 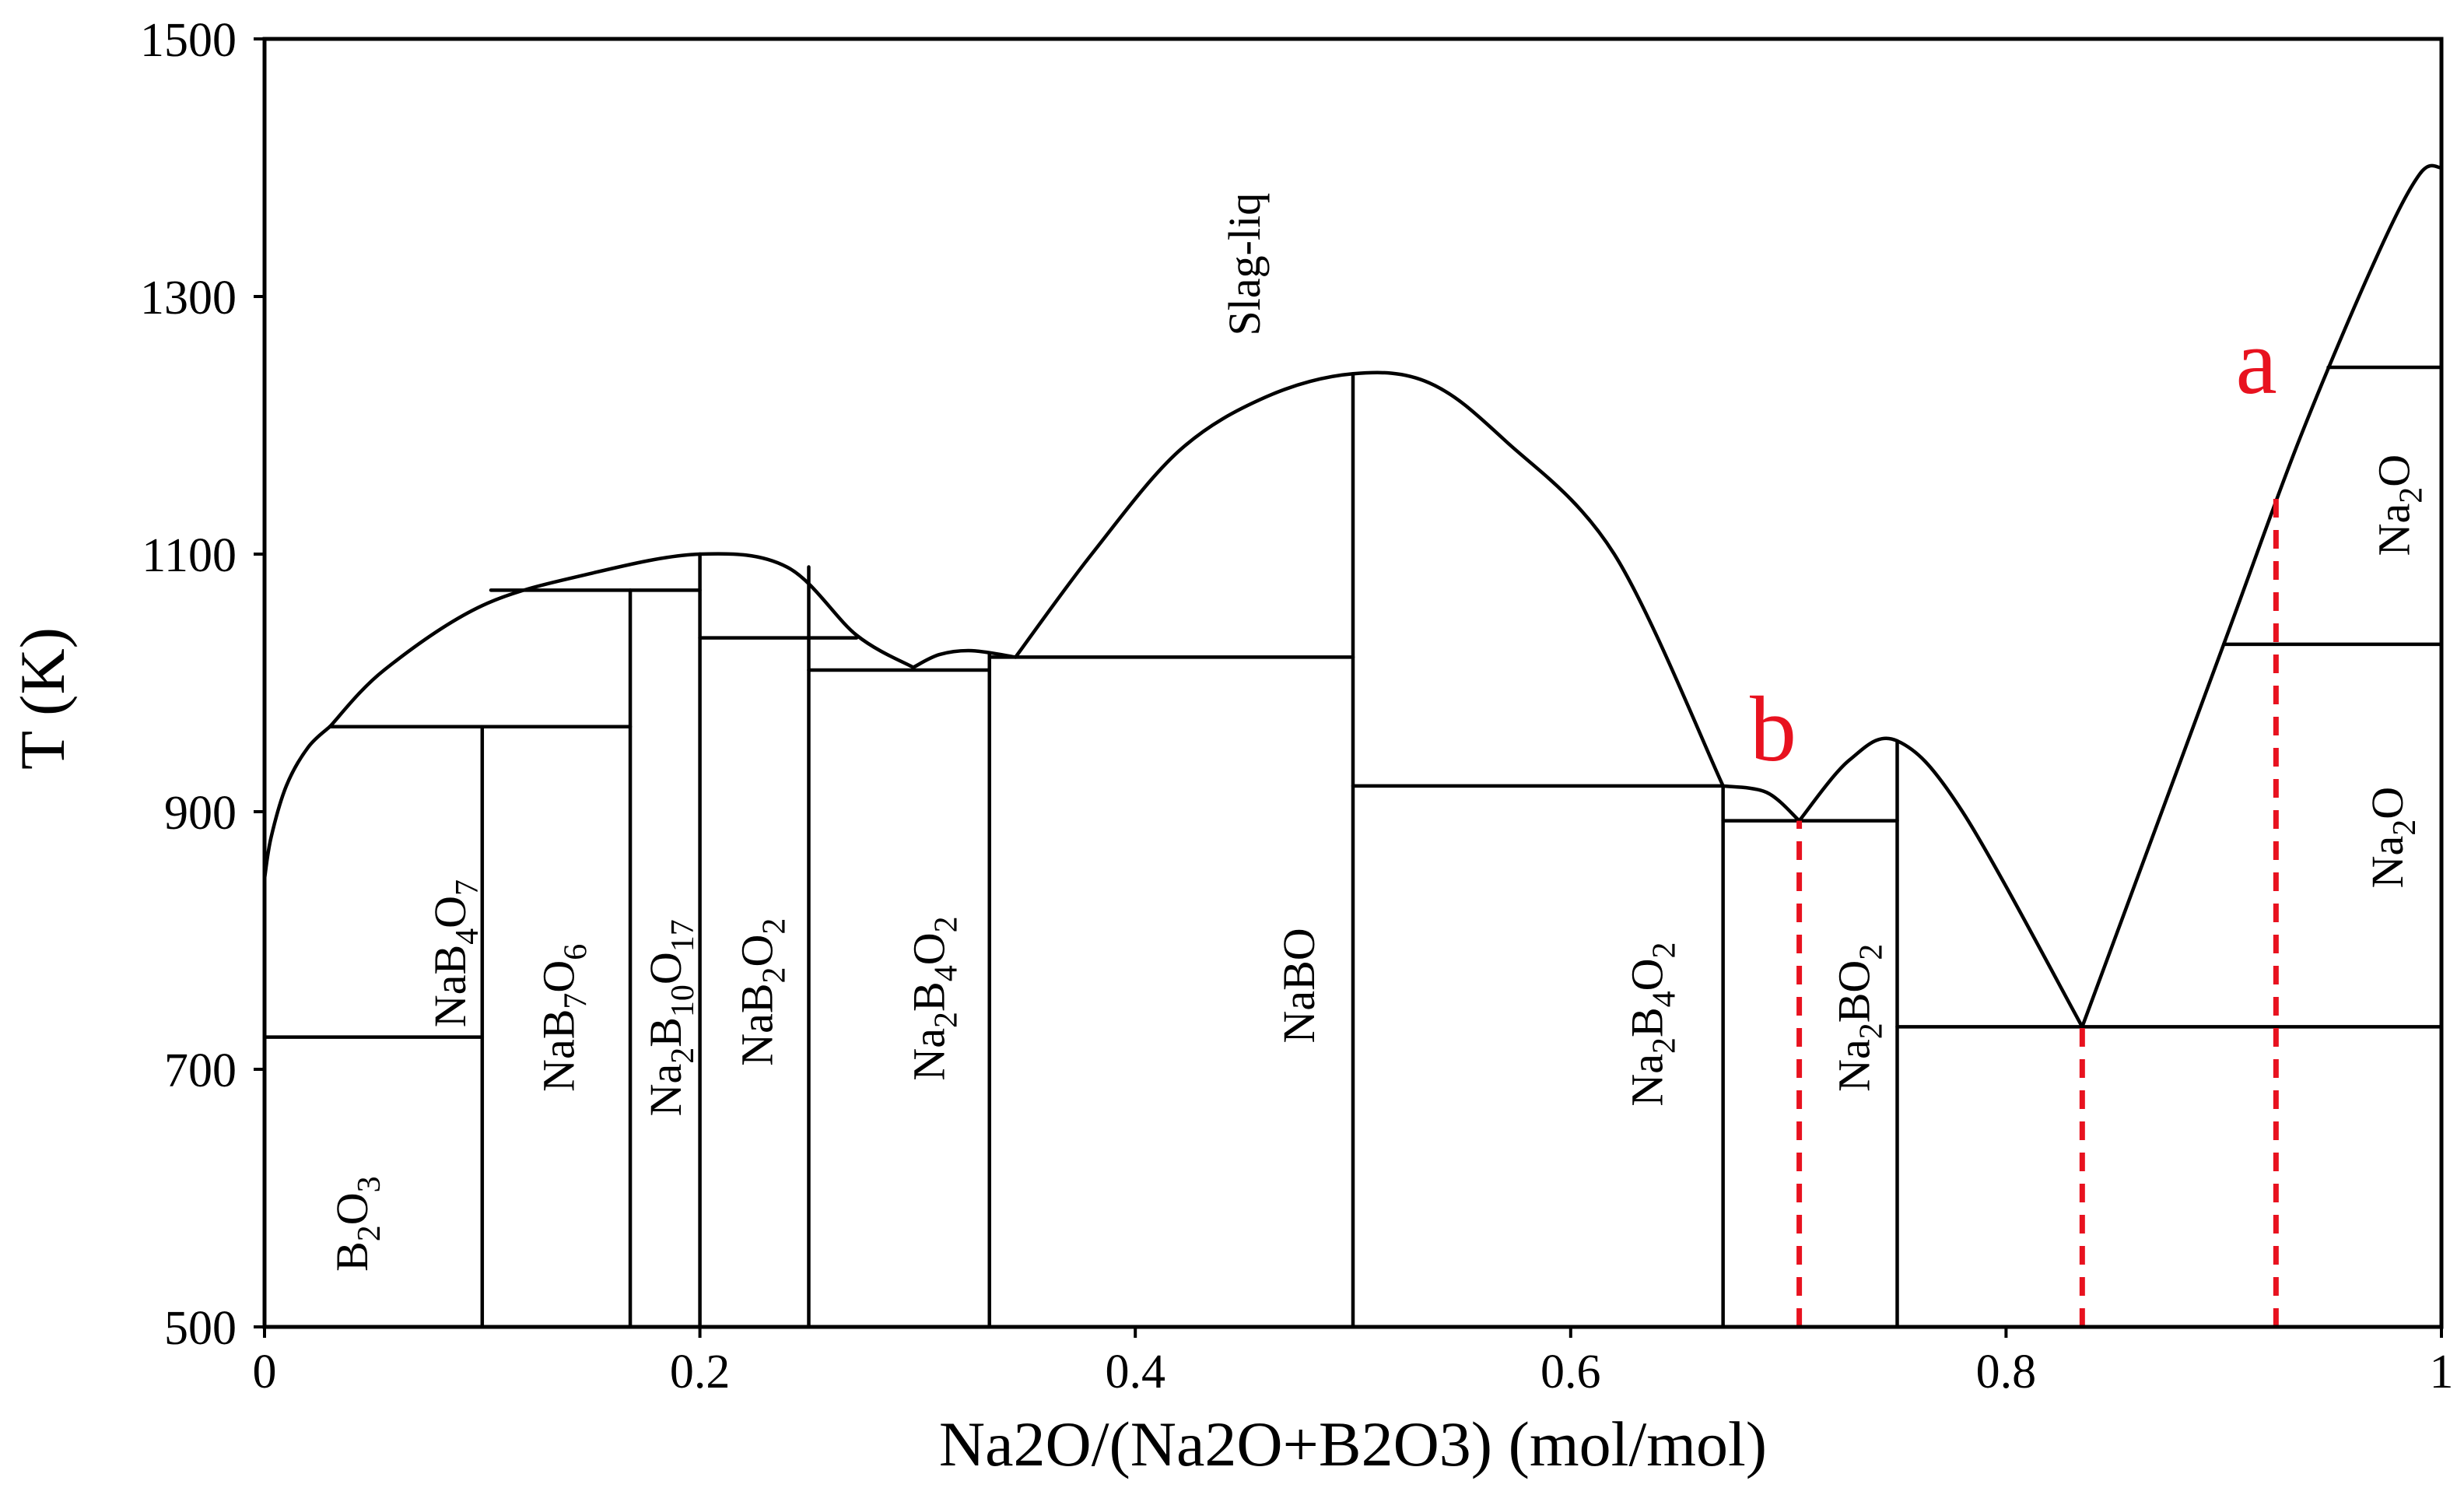 I want to click on region-label-9: Na2BO2, so click(x=1859, y=1018).